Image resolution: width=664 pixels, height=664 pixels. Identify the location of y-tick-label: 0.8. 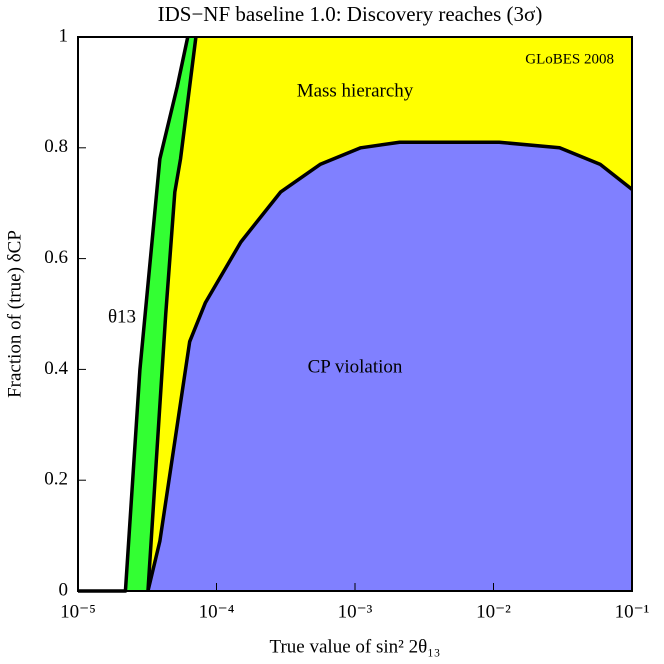
(56, 146).